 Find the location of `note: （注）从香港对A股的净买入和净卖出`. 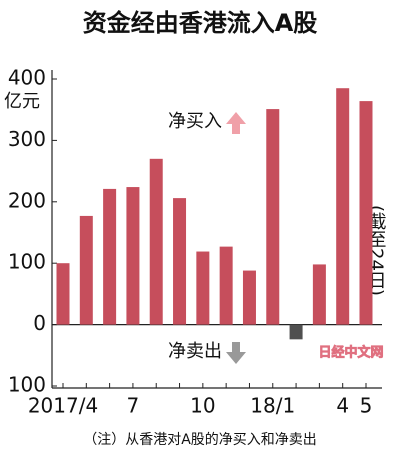

note: （注）从香港对A股的净买入和净卖出 is located at coordinates (200, 440).